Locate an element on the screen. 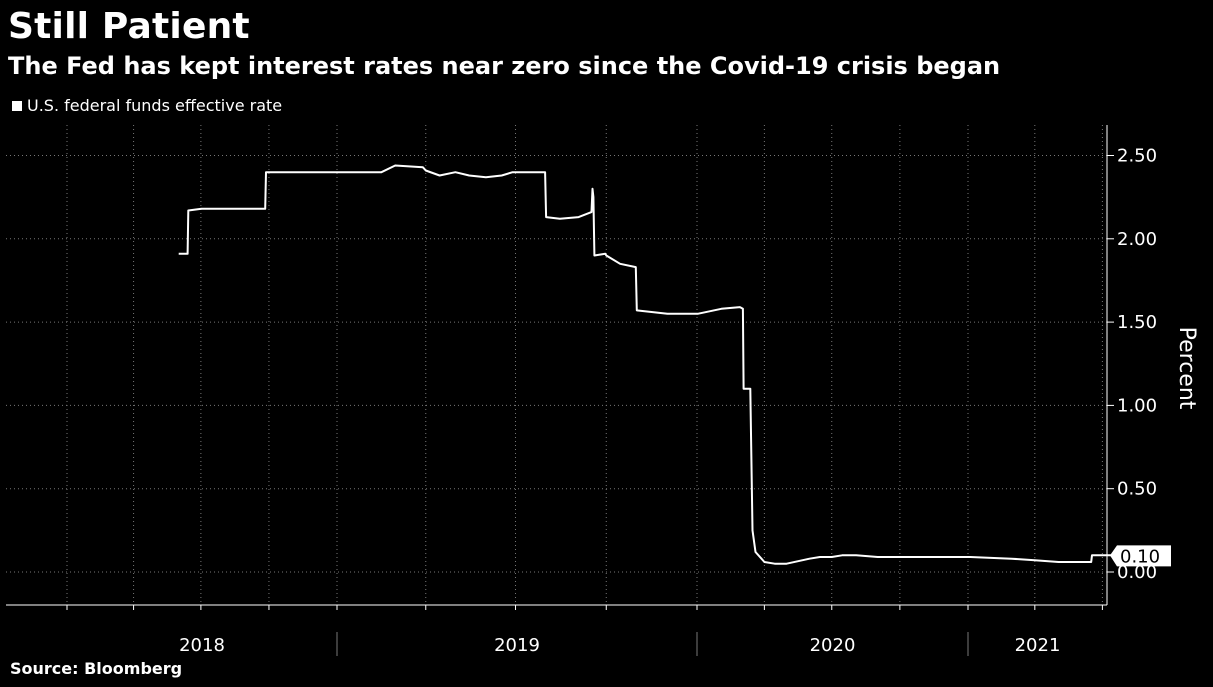 Image resolution: width=1213 pixels, height=687 pixels. y-tick-label: 1.00 is located at coordinates (1137, 405).